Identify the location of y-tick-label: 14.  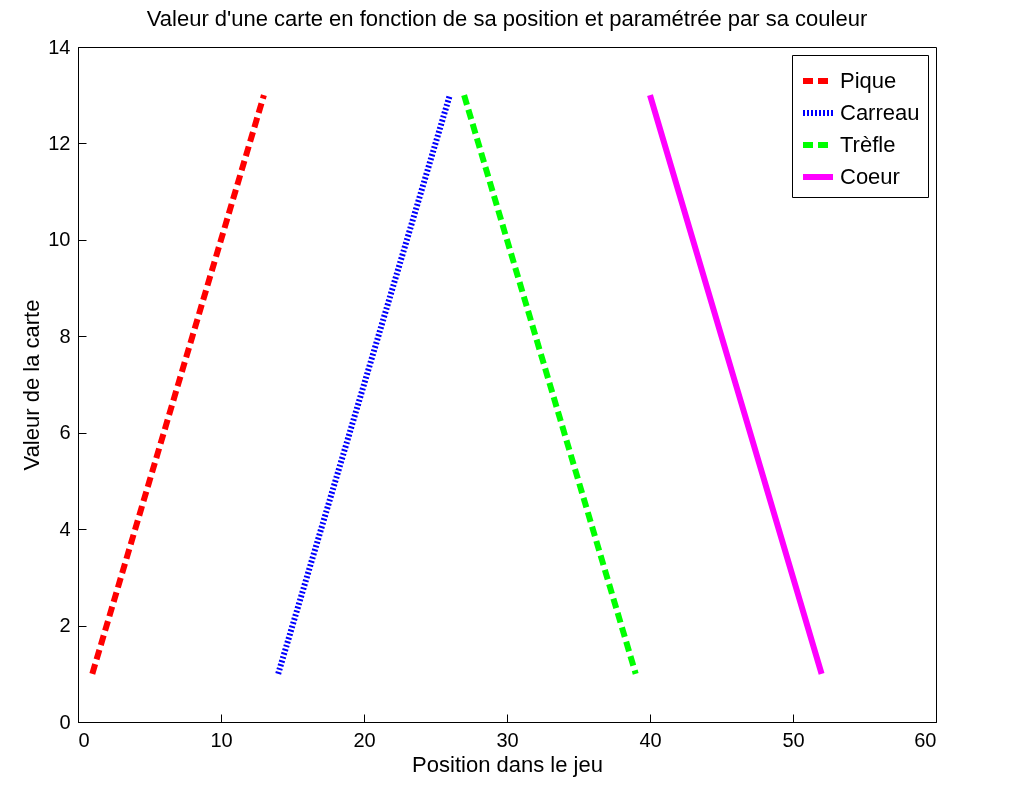
(59, 46).